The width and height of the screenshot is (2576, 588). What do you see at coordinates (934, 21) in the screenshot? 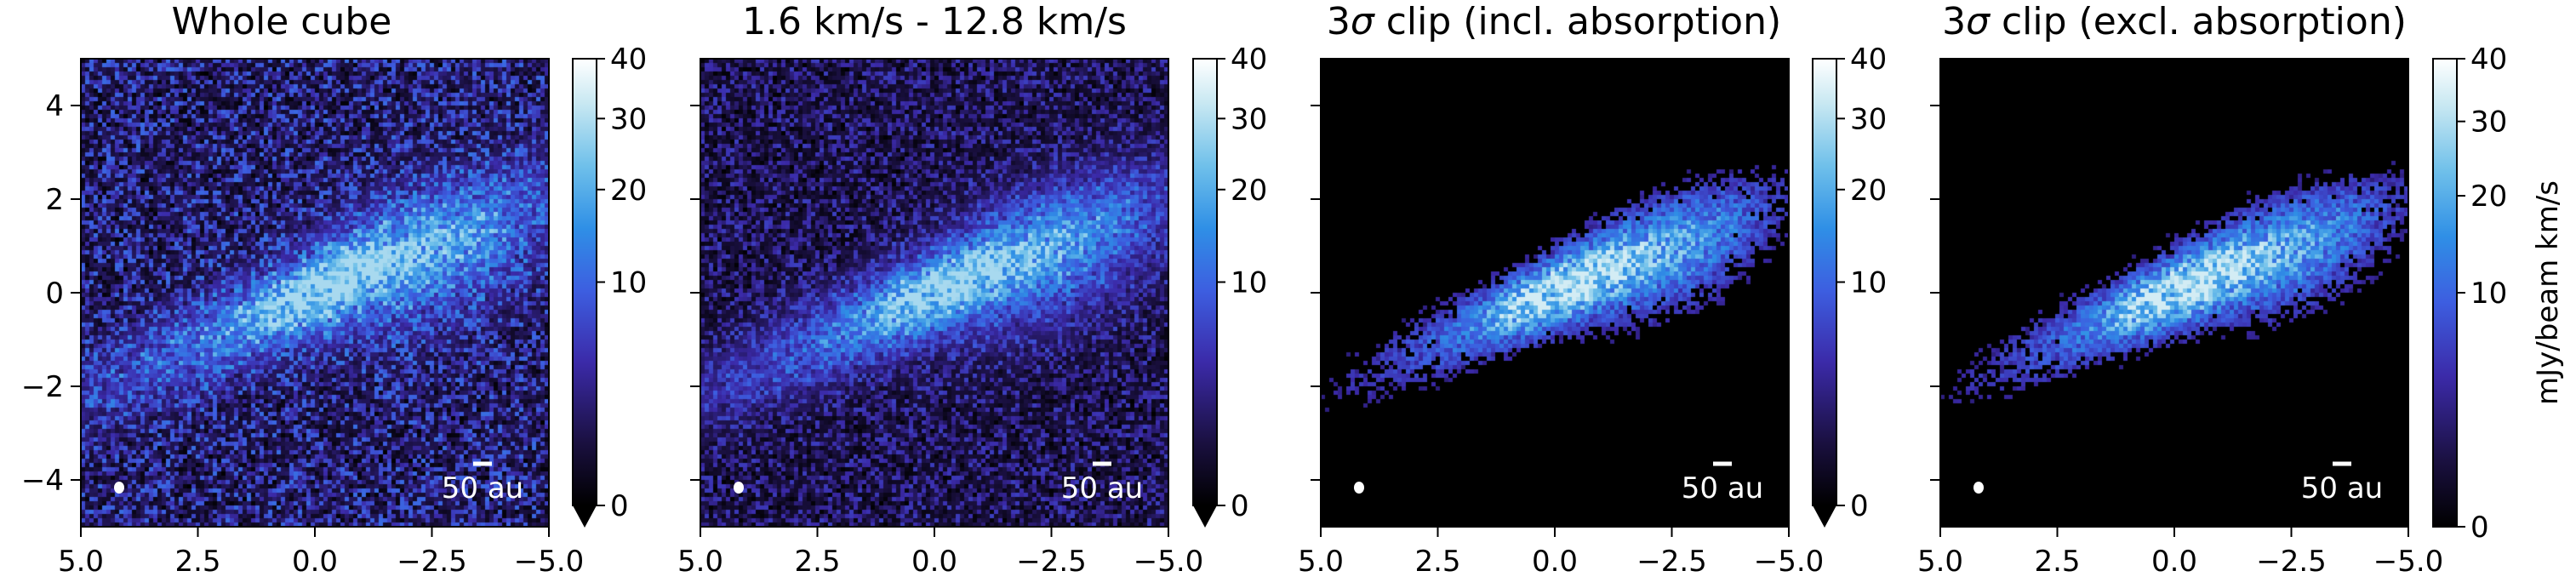
I see `panel-title: 1.6 km/s - 12.8 km/s` at bounding box center [934, 21].